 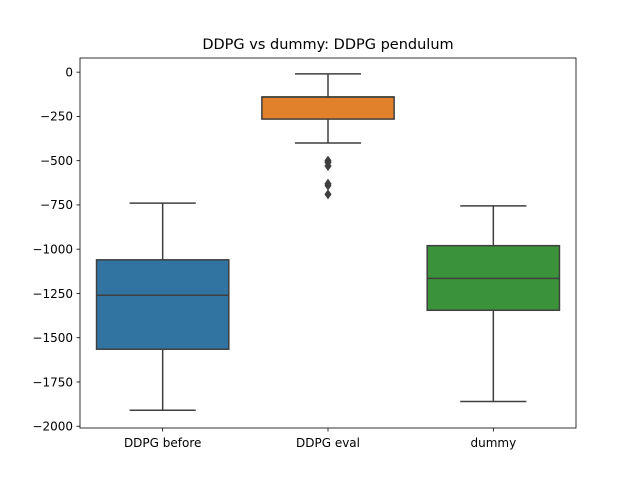 I want to click on x-tick-label: dummy, so click(x=493, y=443).